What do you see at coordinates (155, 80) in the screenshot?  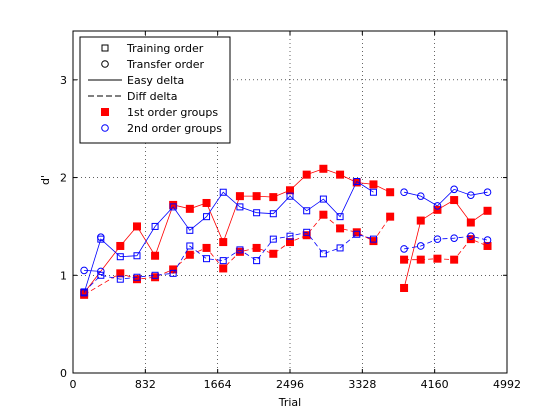 I see `legend-label: Easy delta` at bounding box center [155, 80].